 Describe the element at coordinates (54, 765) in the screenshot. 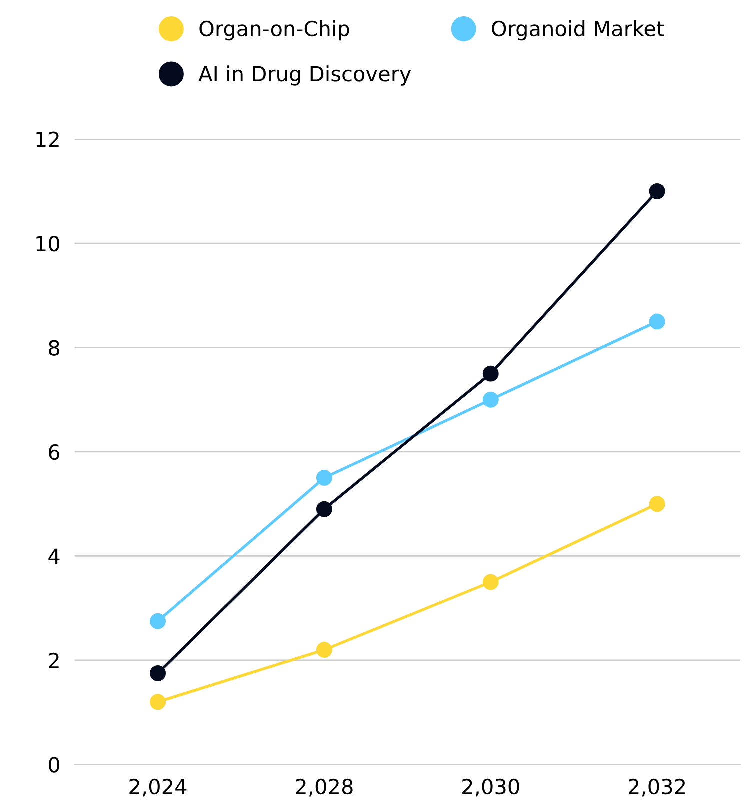

I see `y-tick-label: 0` at that location.